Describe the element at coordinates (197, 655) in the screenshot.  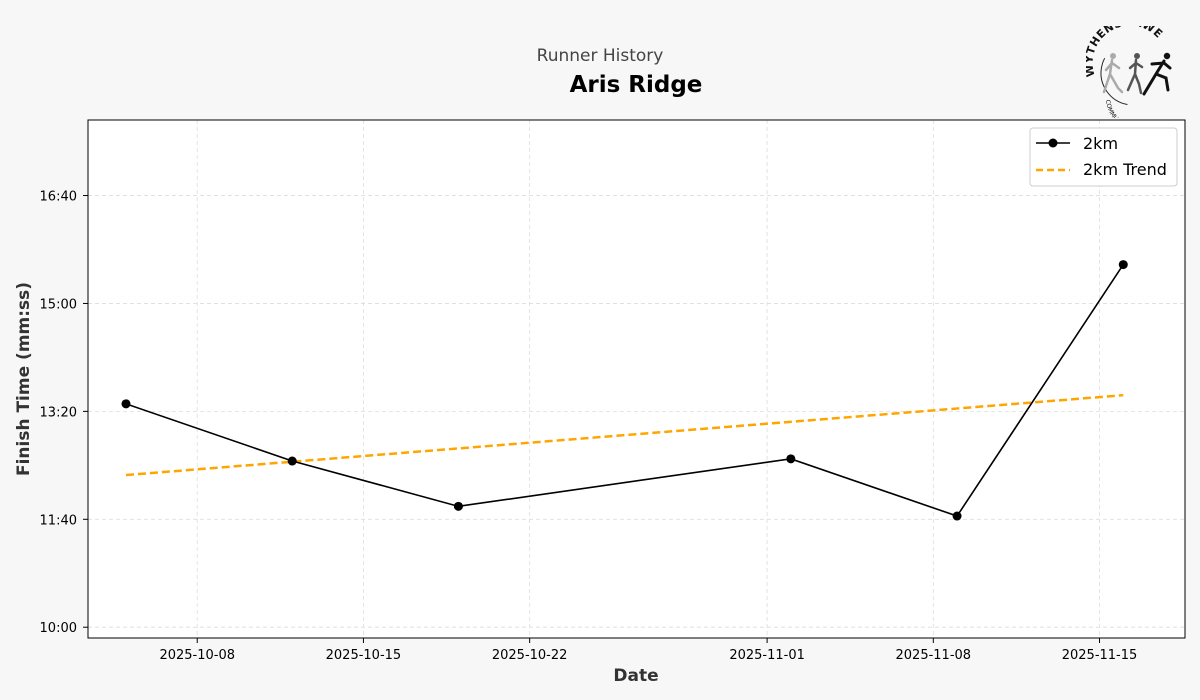
I see `x-tick-label: 2025-10-08` at that location.